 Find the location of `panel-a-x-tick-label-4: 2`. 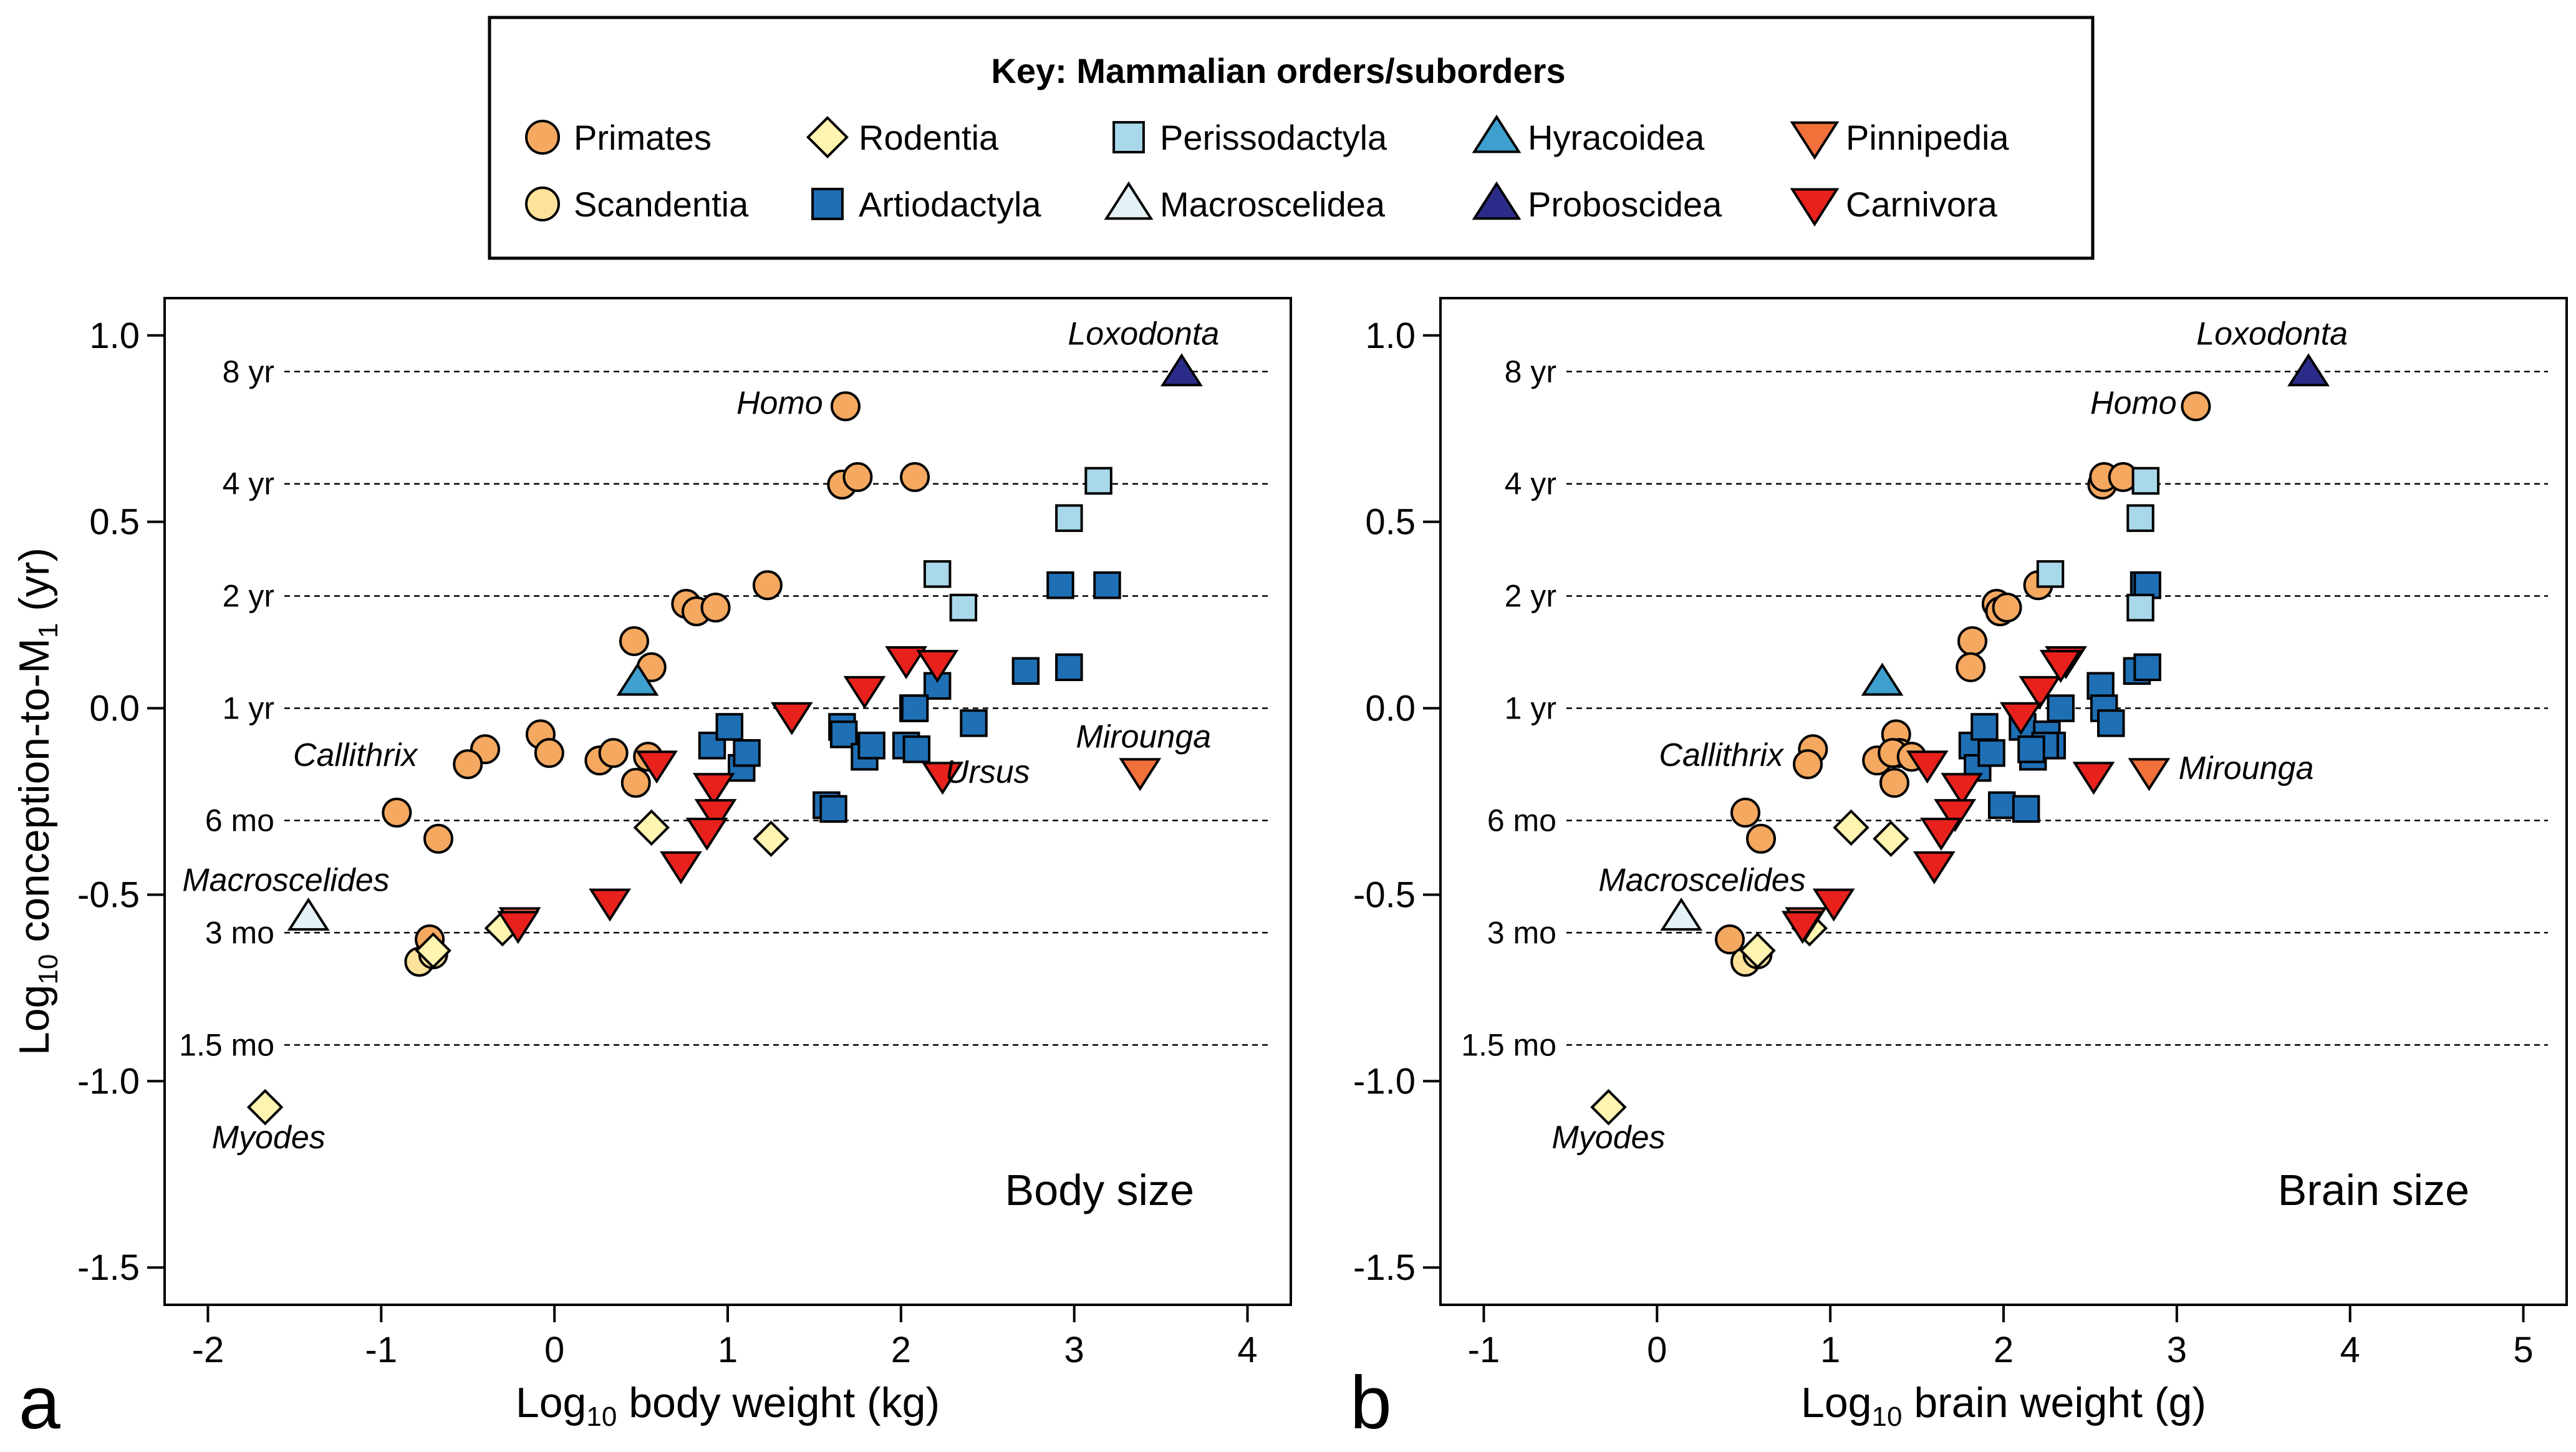

panel-a-x-tick-label-4: 2 is located at coordinates (901, 1350).